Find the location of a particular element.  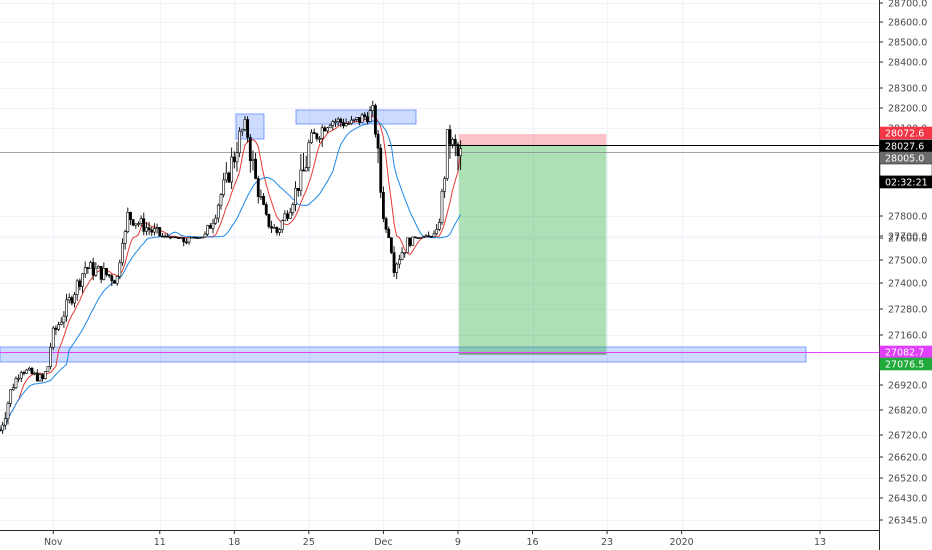

short-position-tool is located at coordinates (532, 244).